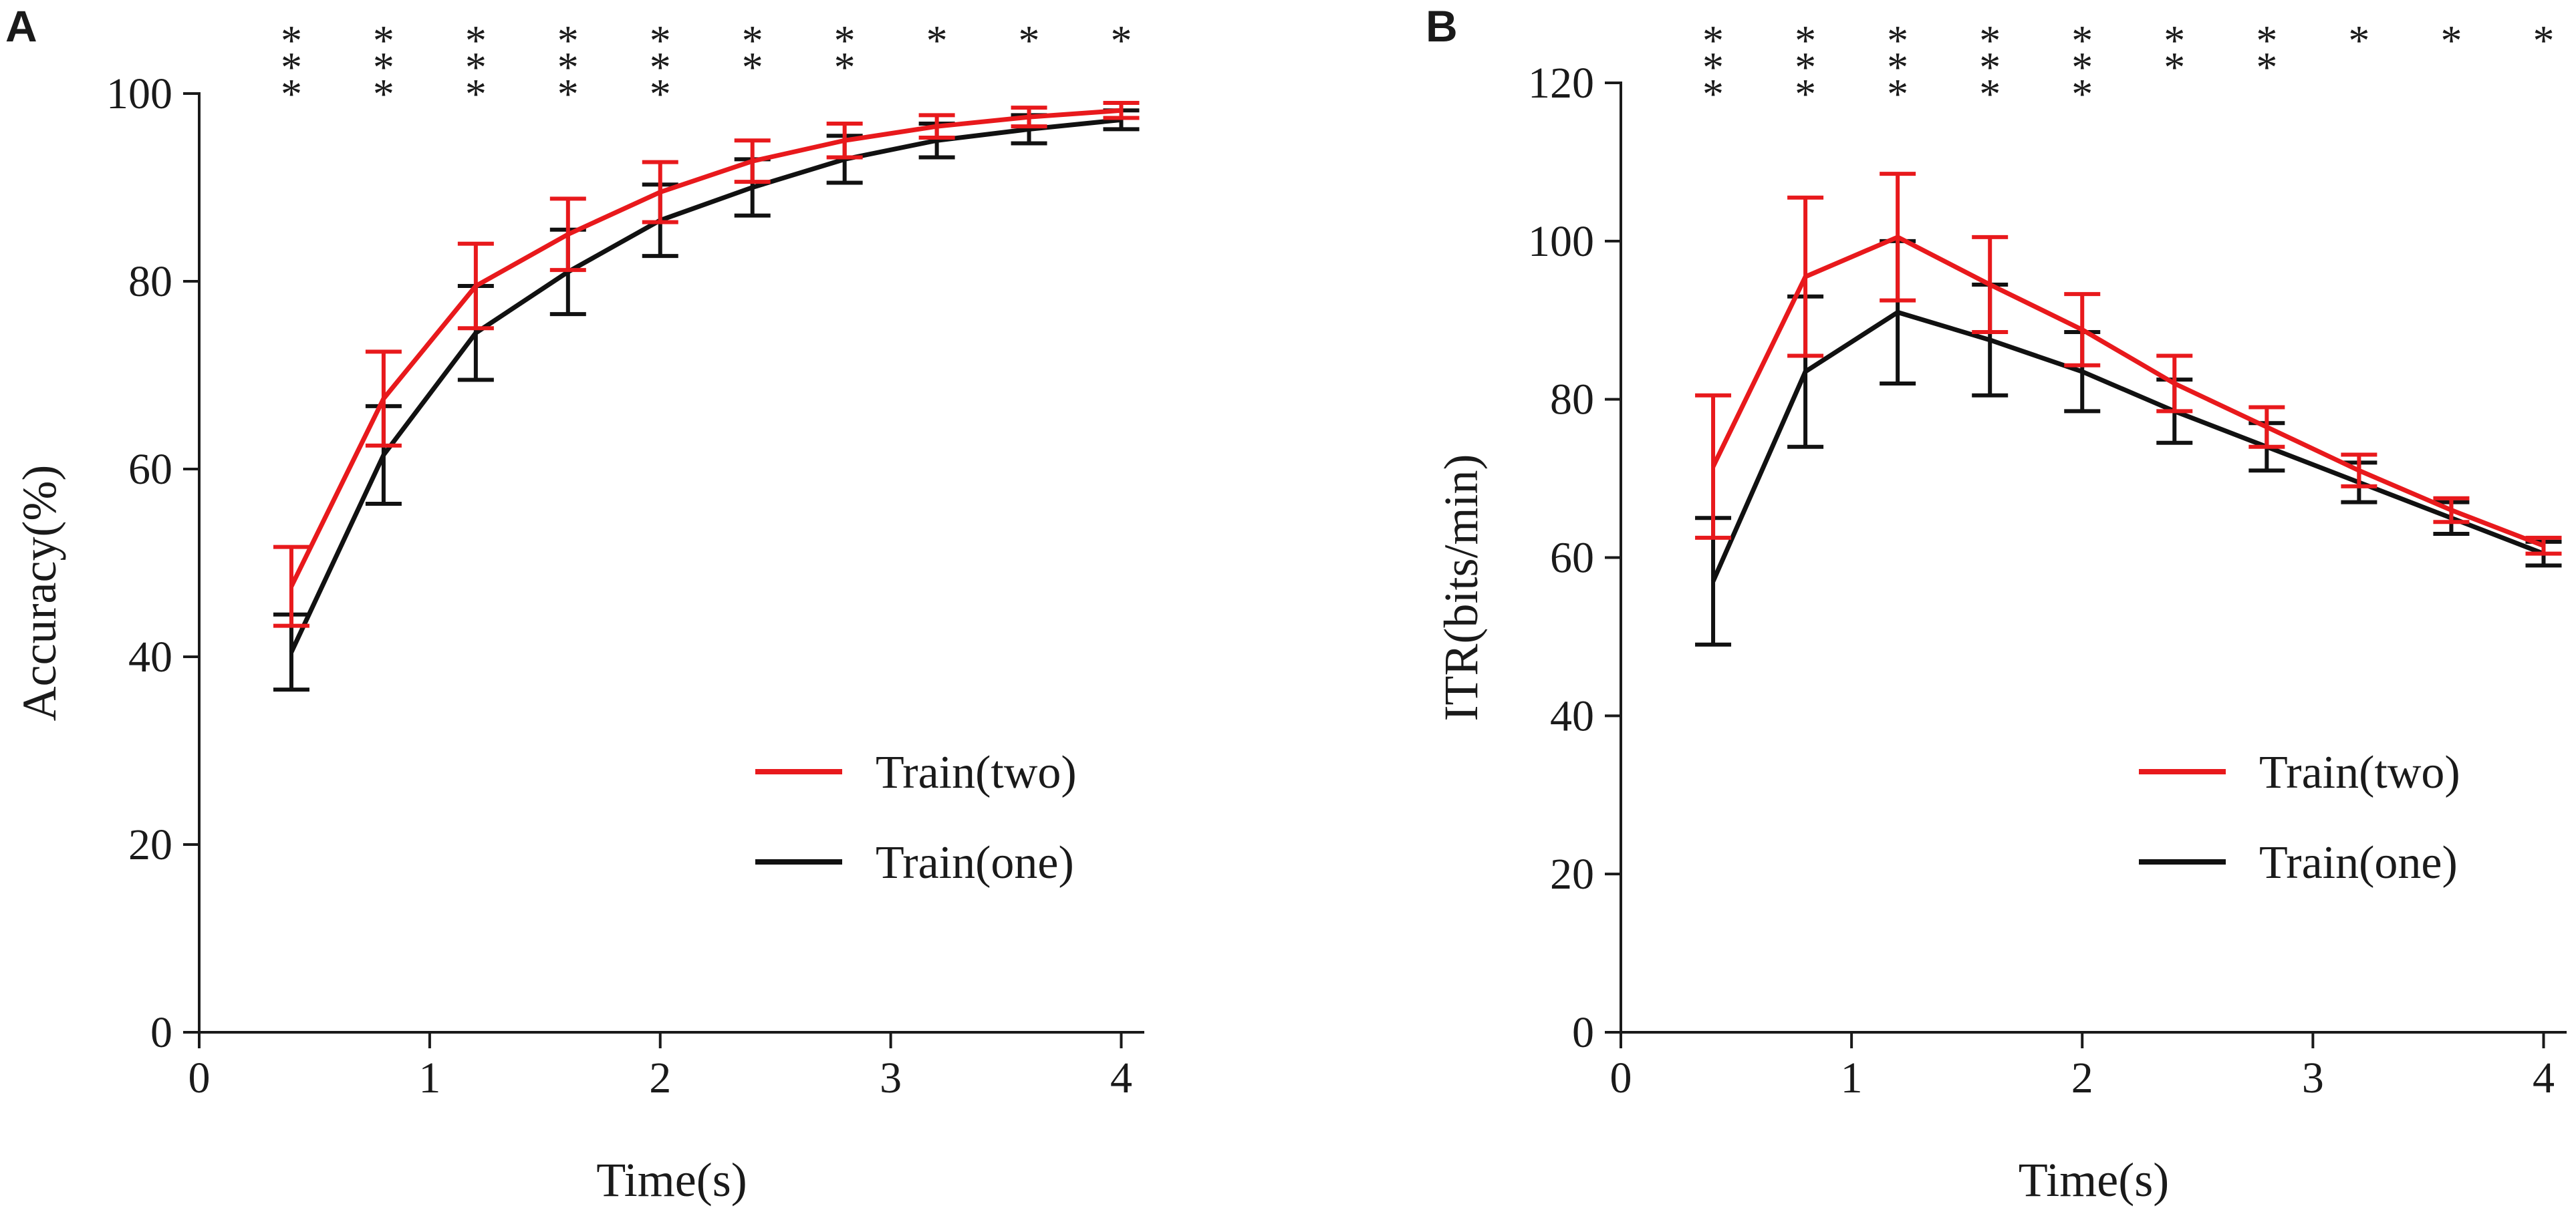 Image resolution: width=2576 pixels, height=1212 pixels. Describe the element at coordinates (1442, 26) in the screenshot. I see `panel-letter: B` at that location.